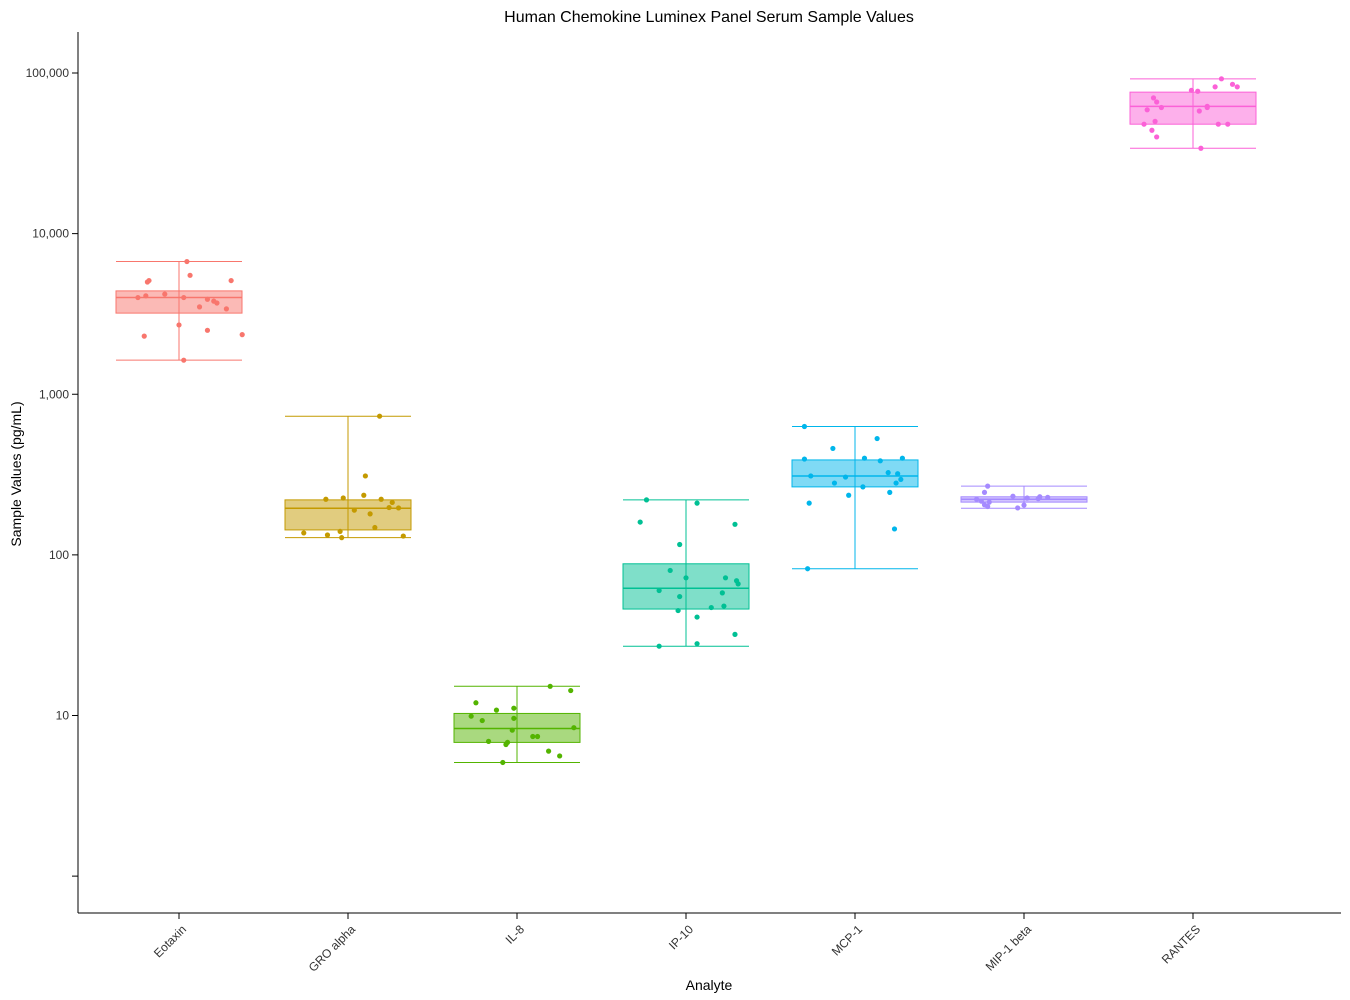 The width and height of the screenshot is (1350, 1000). I want to click on y-tick-label: 1,000, so click(54, 394).